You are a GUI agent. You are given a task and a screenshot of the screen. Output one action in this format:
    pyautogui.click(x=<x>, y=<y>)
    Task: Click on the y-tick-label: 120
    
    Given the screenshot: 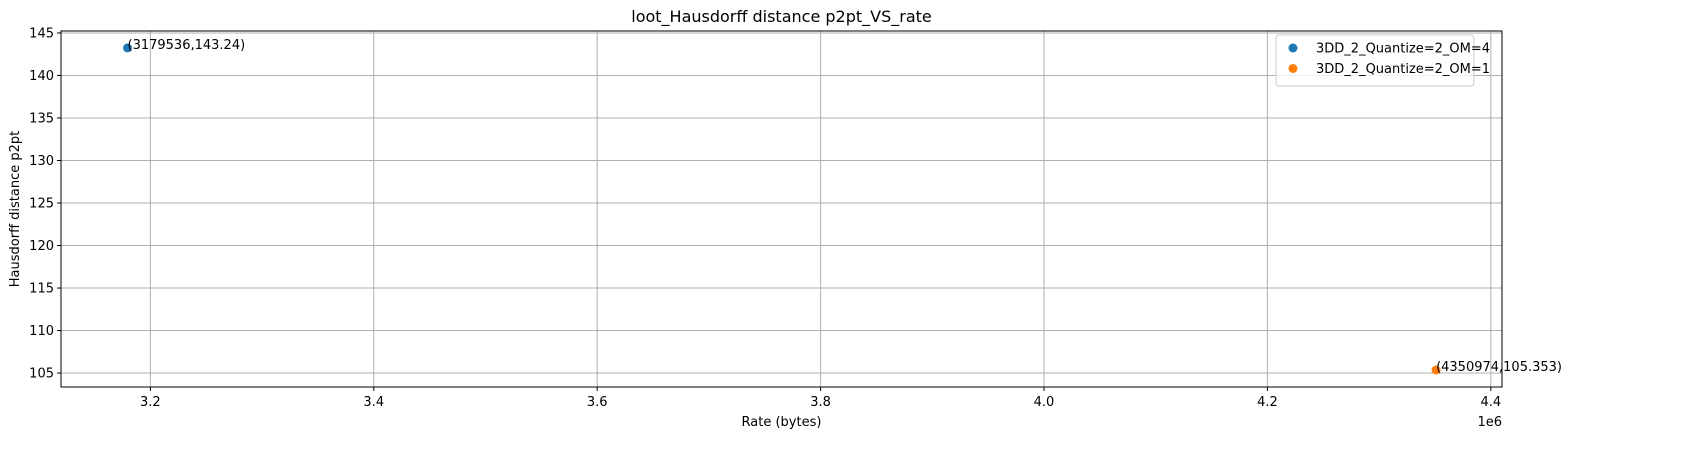 What is the action you would take?
    pyautogui.click(x=41, y=246)
    